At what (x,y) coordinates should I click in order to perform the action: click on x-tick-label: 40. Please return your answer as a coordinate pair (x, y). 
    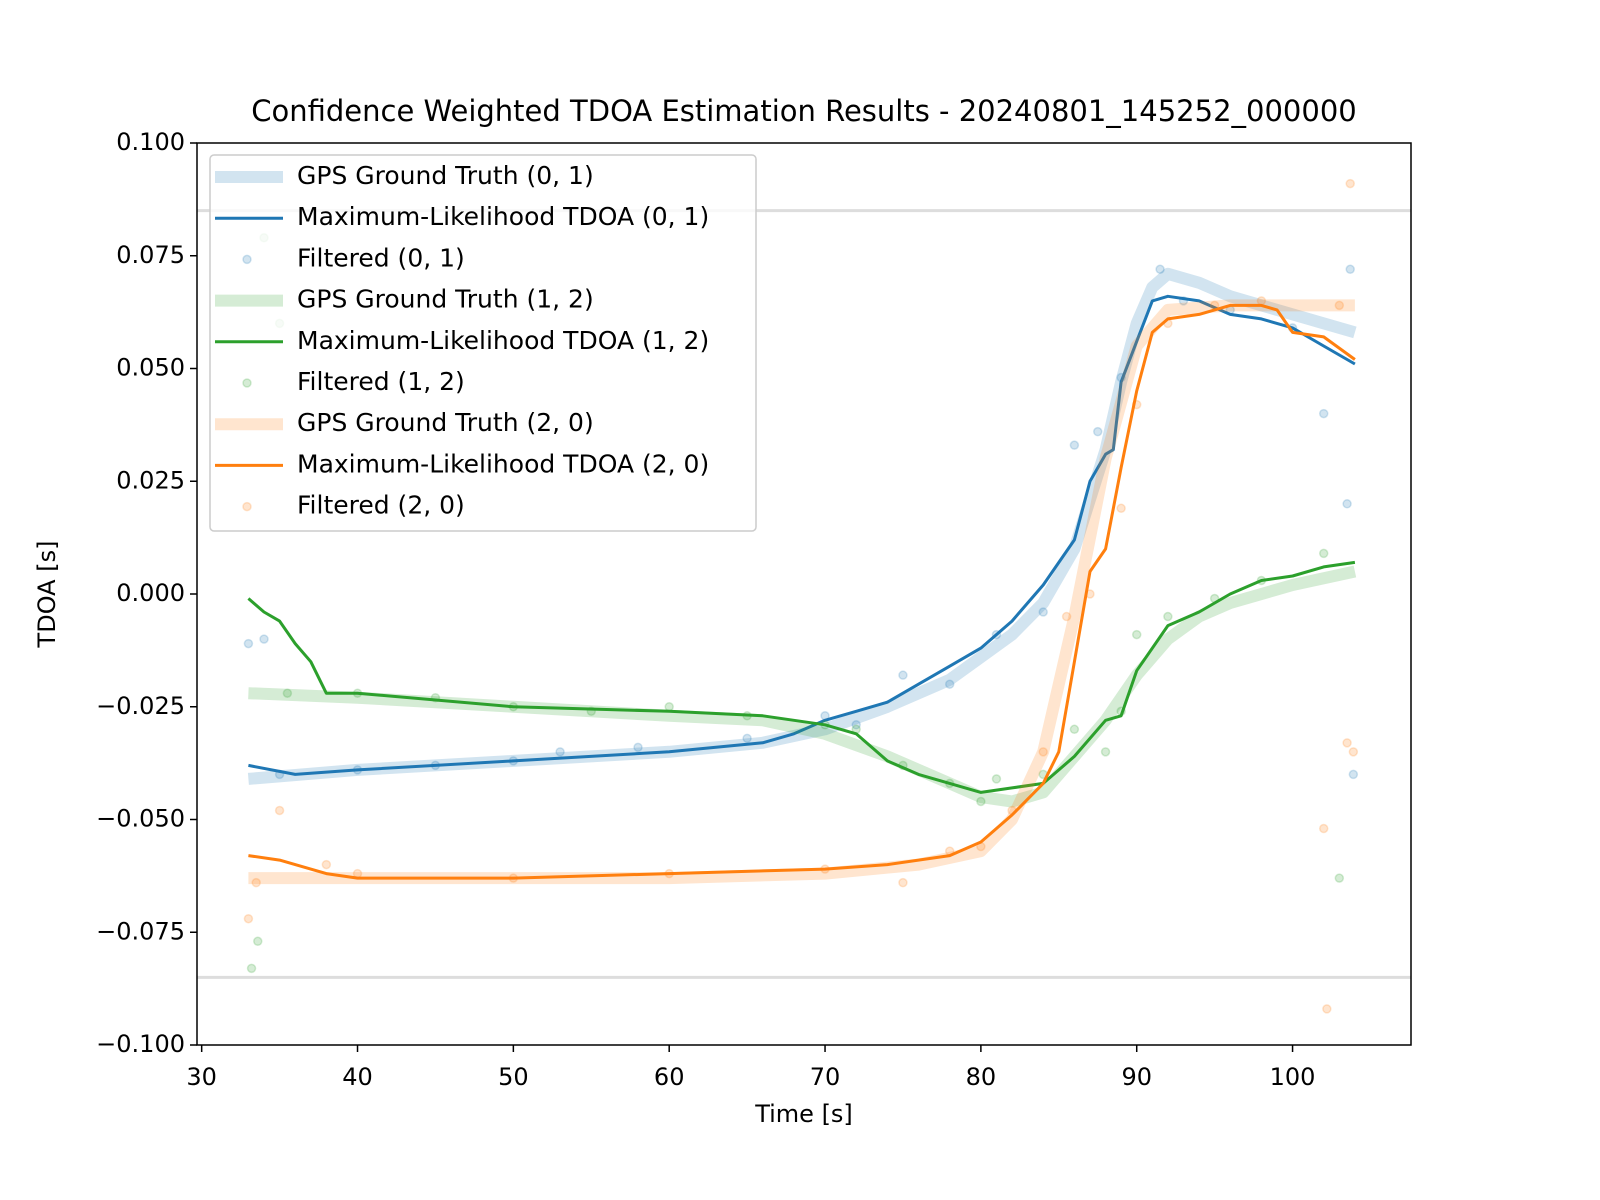
    Looking at the image, I should click on (357, 1077).